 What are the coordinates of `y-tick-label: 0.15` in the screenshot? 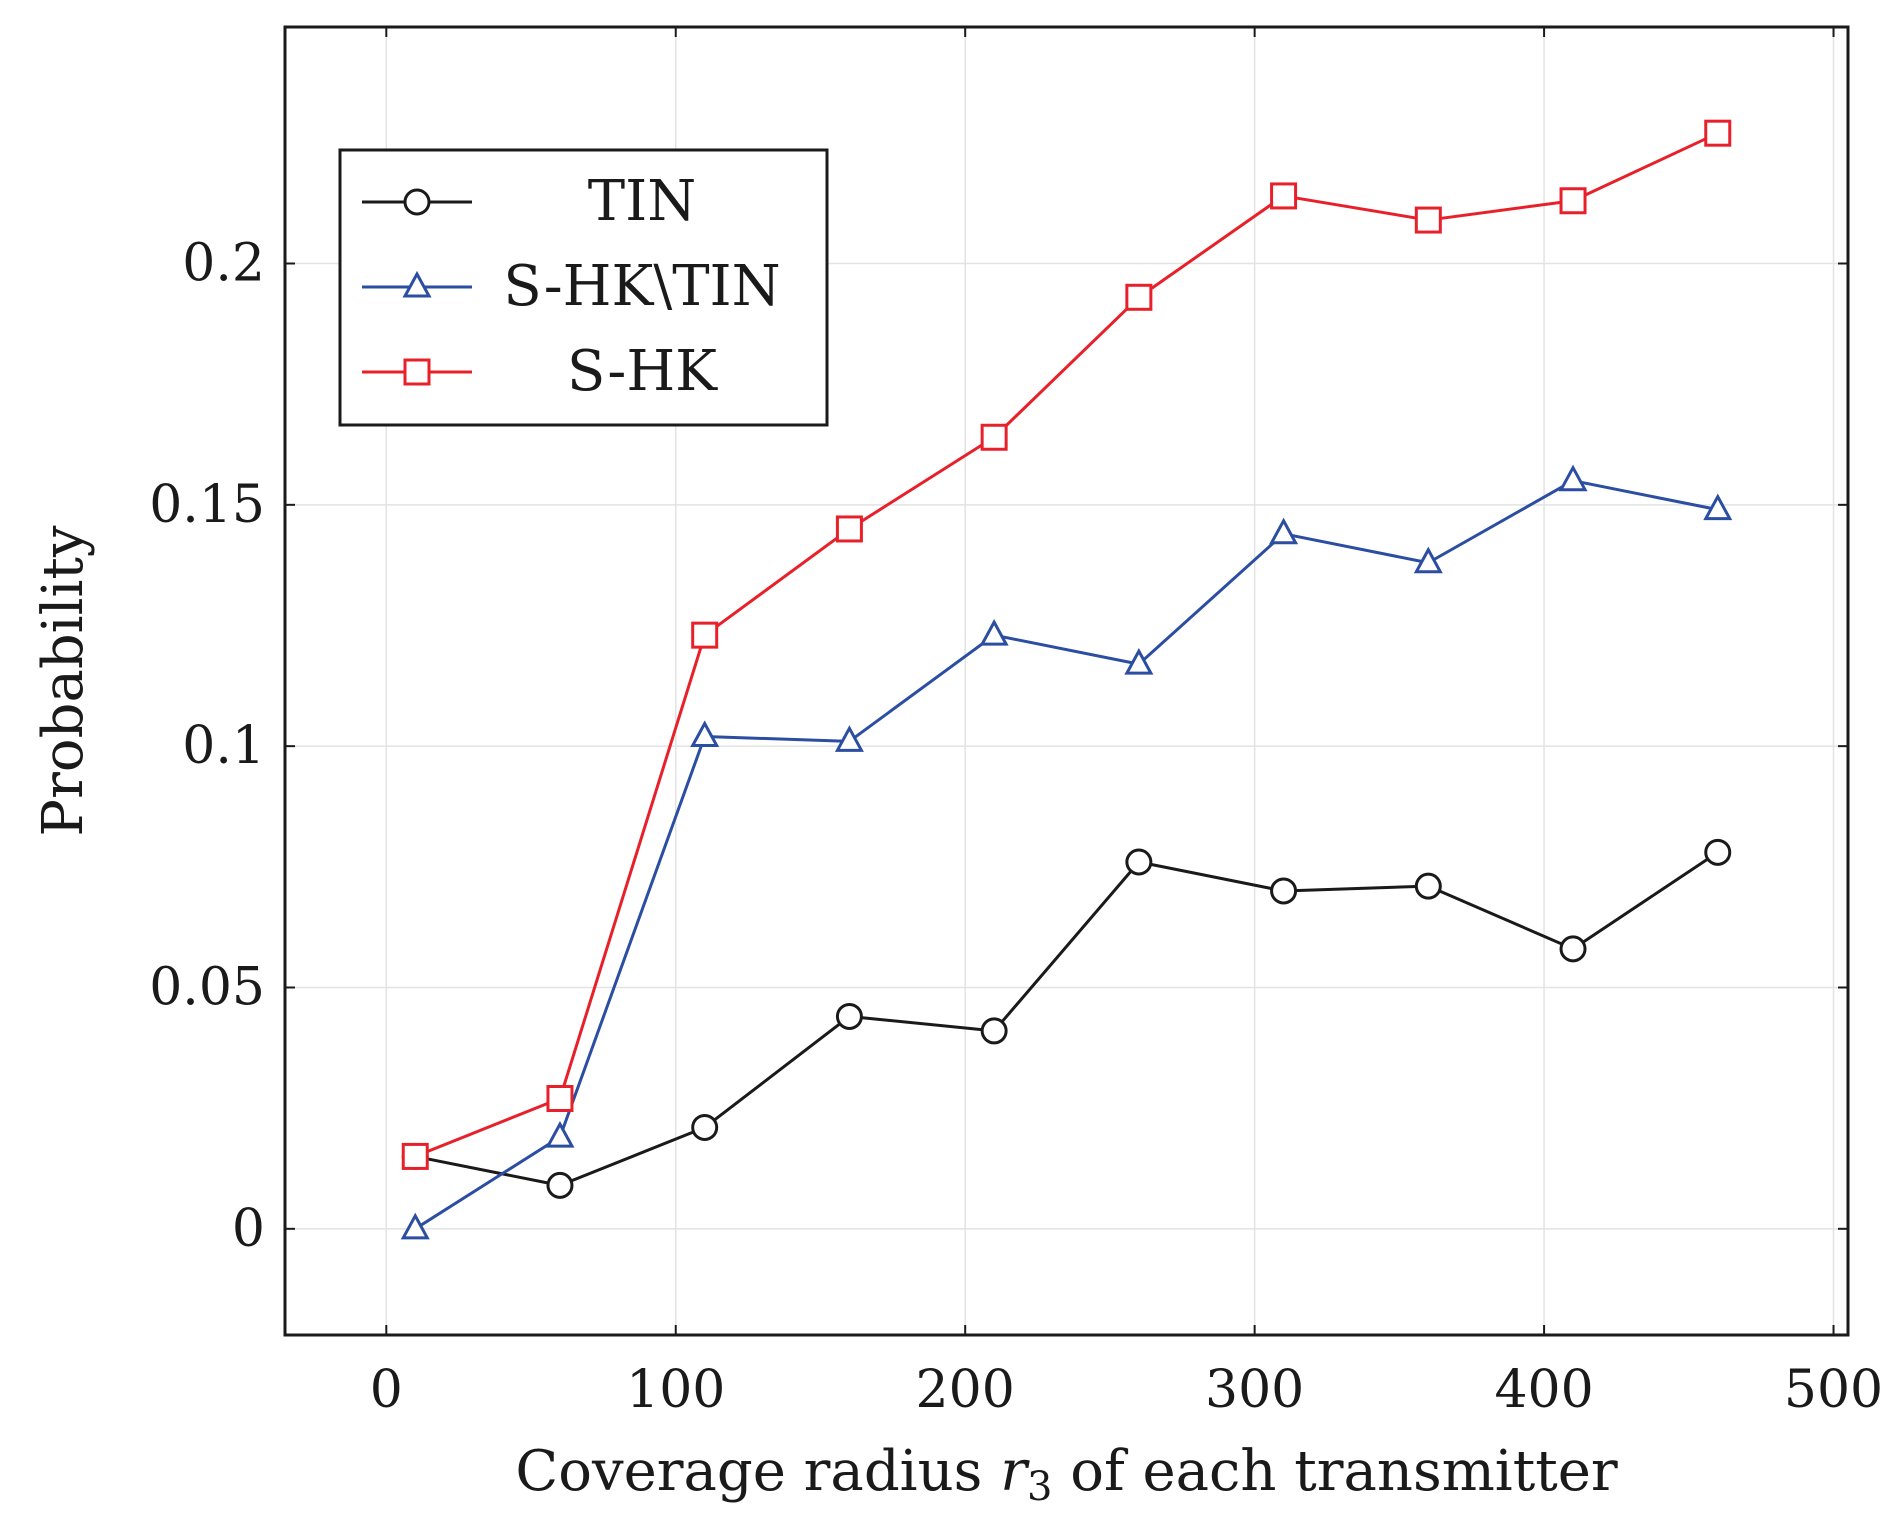 It's located at (207, 505).